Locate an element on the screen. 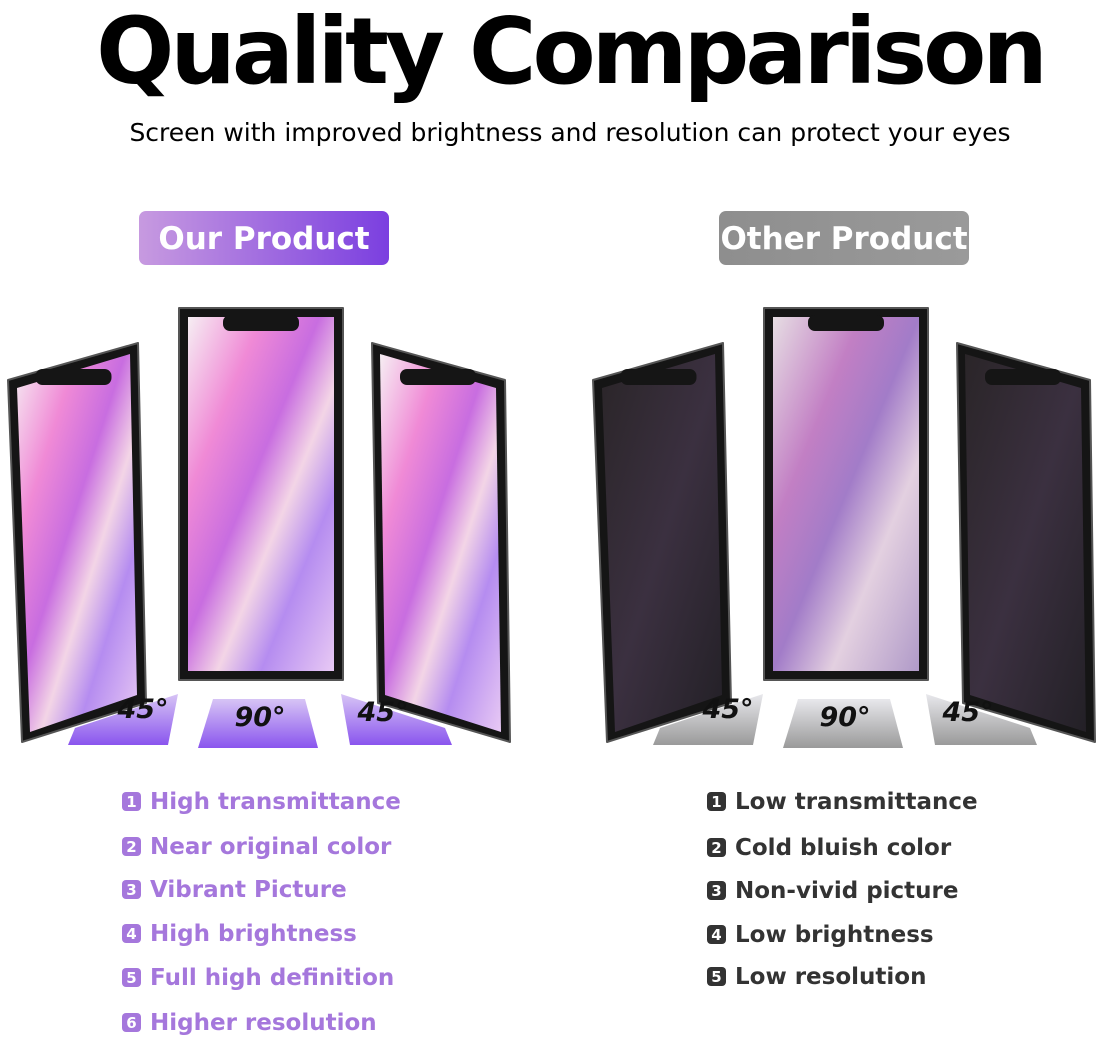 The height and width of the screenshot is (1044, 1101). feature-text: Cold bluish color is located at coordinates (843, 848).